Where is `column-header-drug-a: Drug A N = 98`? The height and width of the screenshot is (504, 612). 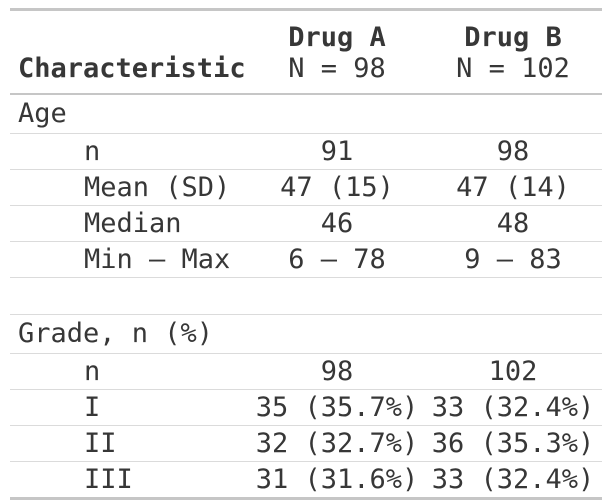 column-header-drug-a: Drug A N = 98 is located at coordinates (337, 52).